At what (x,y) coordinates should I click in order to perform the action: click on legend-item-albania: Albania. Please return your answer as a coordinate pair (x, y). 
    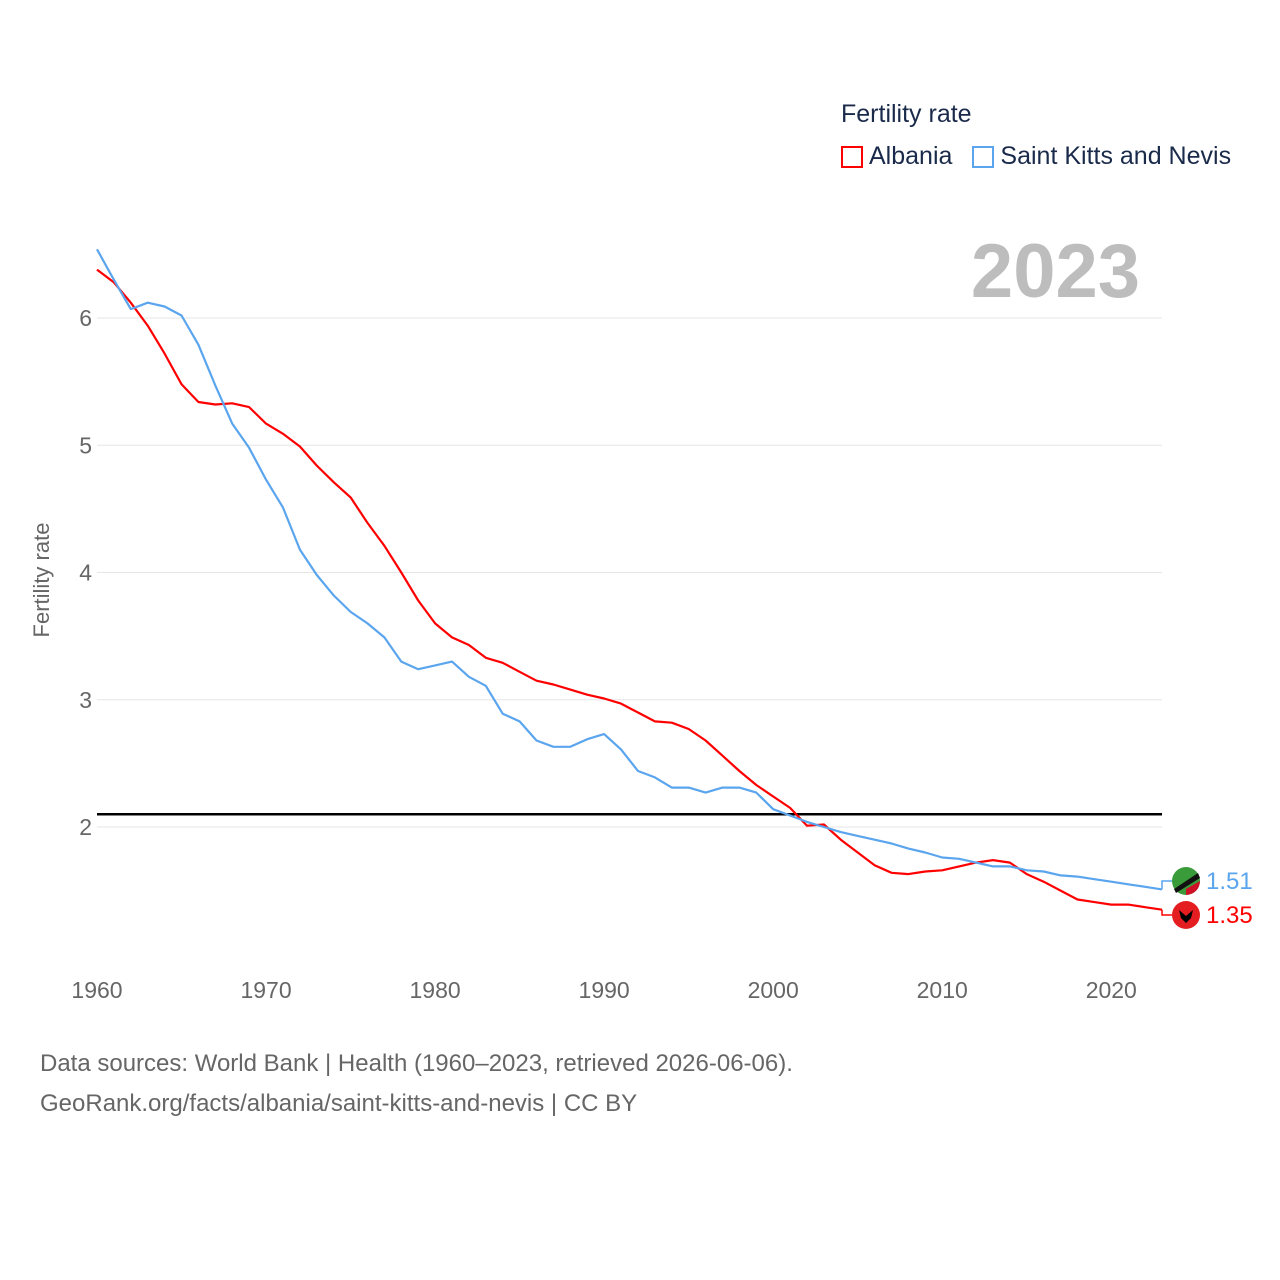
    Looking at the image, I should click on (896, 156).